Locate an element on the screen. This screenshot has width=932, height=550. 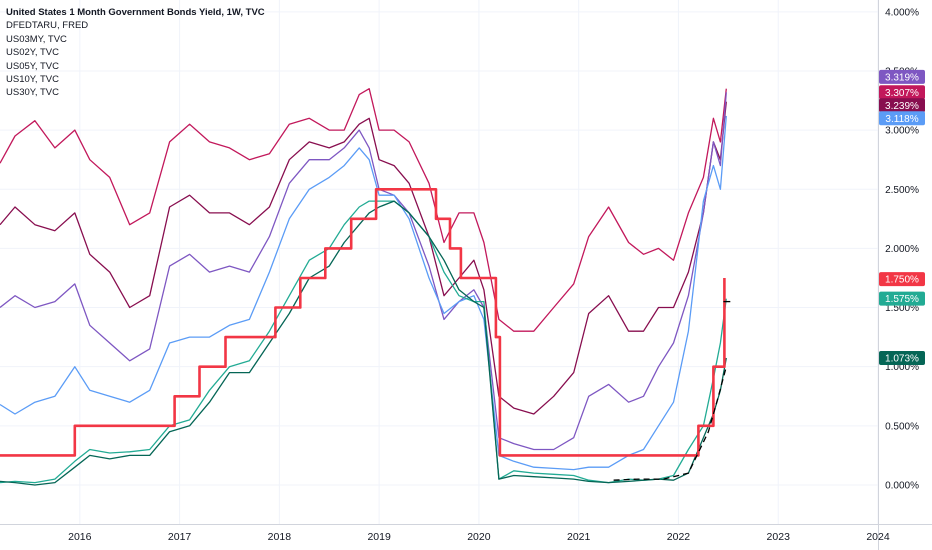
price-label-text: 3.239% is located at coordinates (902, 106).